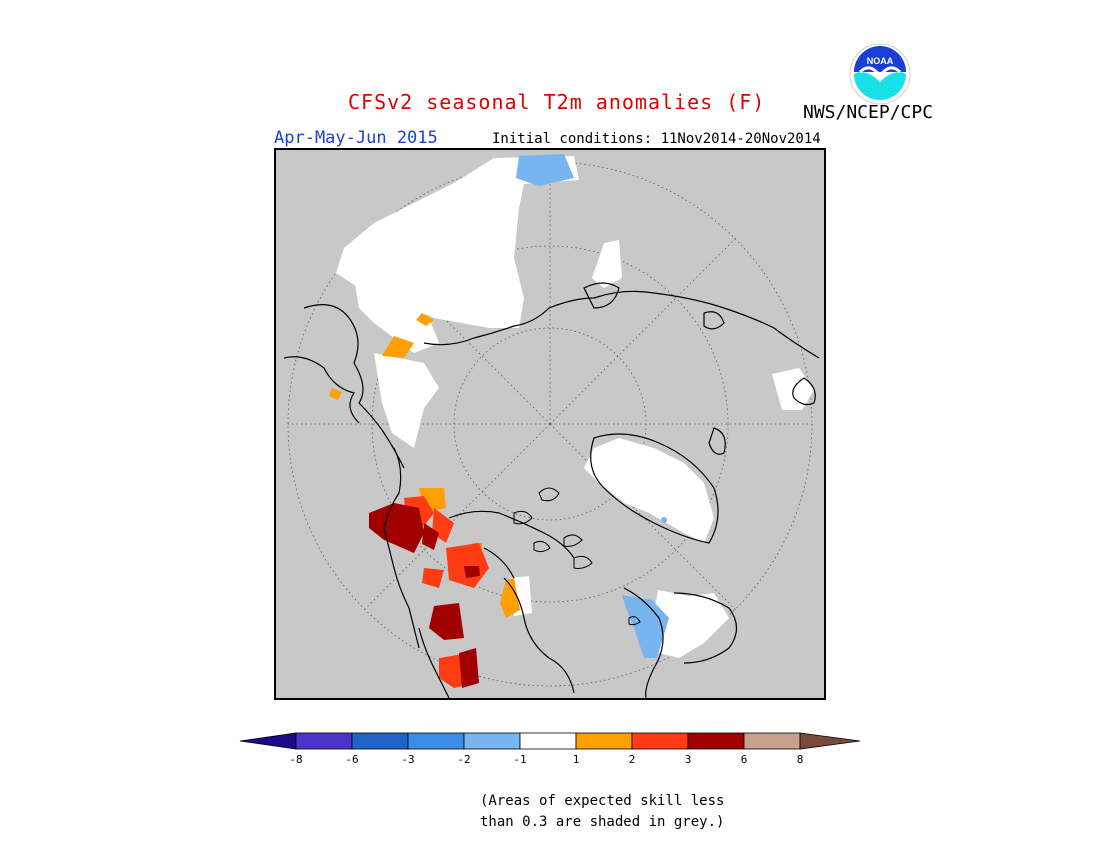 This screenshot has width=1100, height=850. I want to click on colorbar-label: -6, so click(351, 759).